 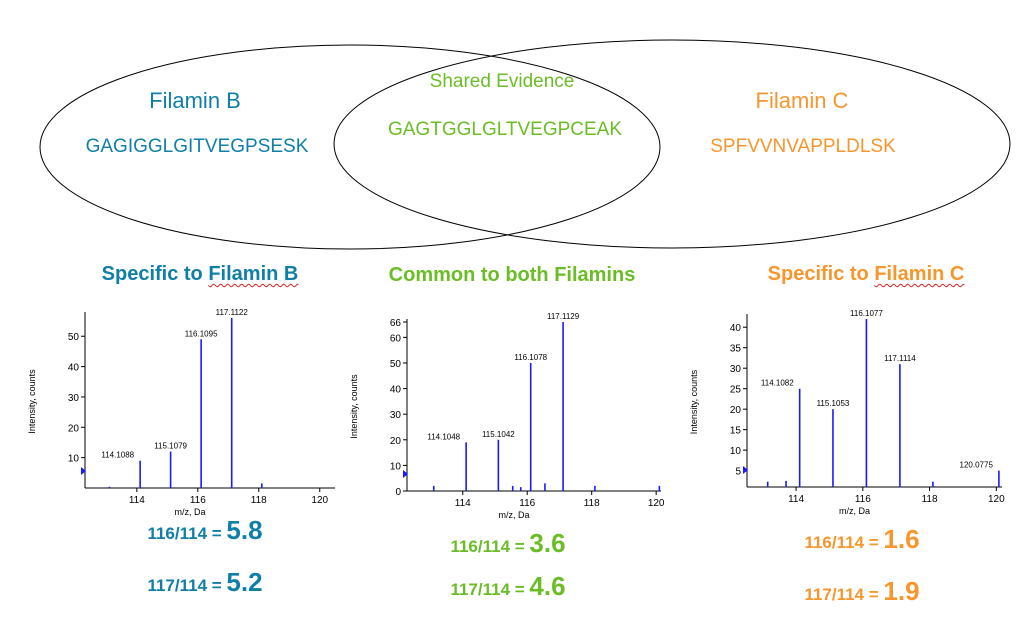 What do you see at coordinates (547, 586) in the screenshot?
I see `ratio-value: 4.6` at bounding box center [547, 586].